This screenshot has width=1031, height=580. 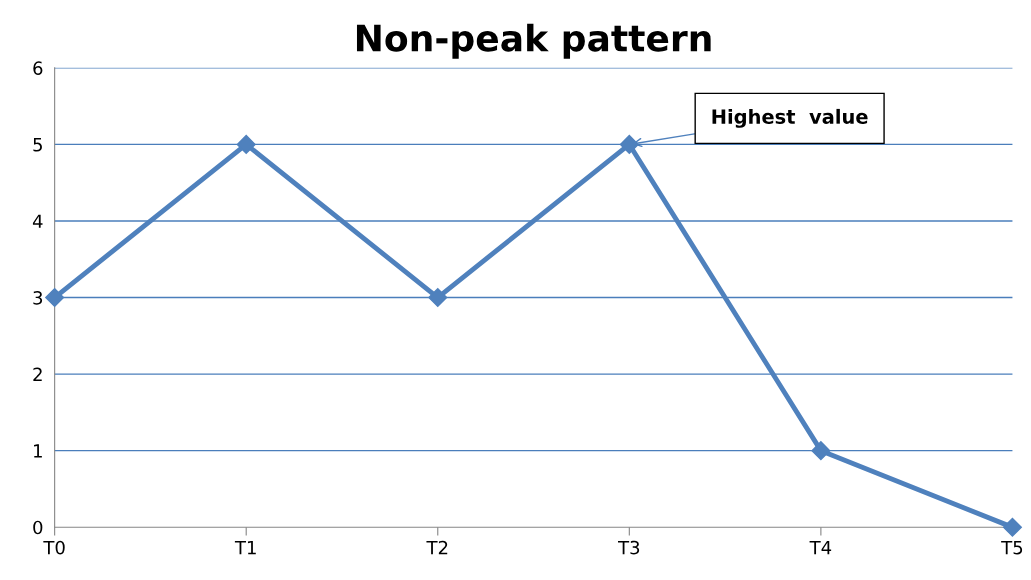 I want to click on y-tick-label: 6, so click(x=38, y=68).